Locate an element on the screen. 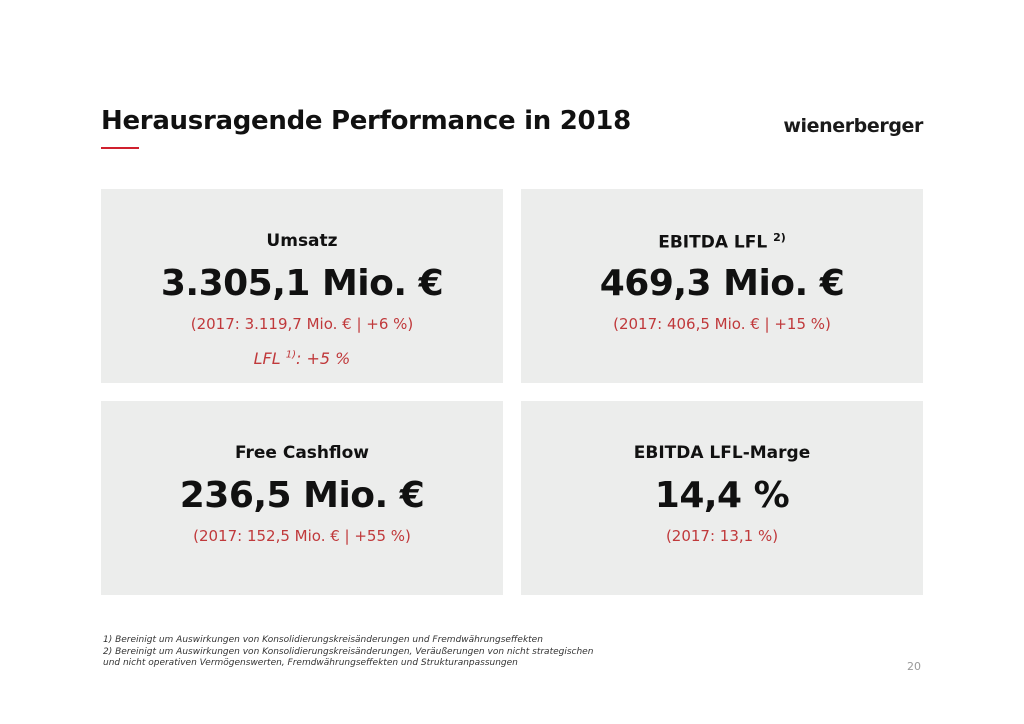  title-underline is located at coordinates (120, 148).